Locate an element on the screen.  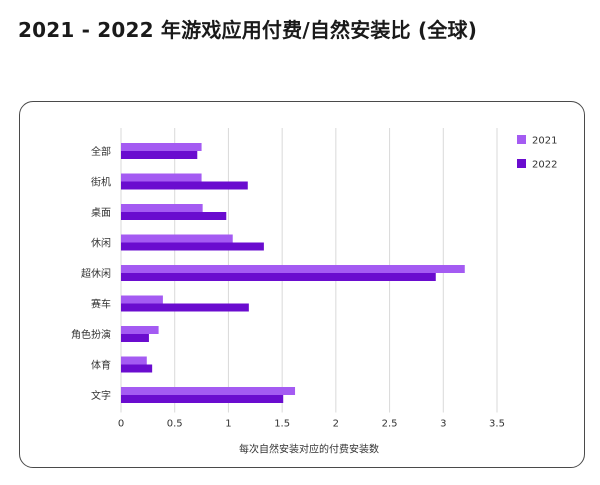
category-label: 角色扮演 is located at coordinates (91, 334).